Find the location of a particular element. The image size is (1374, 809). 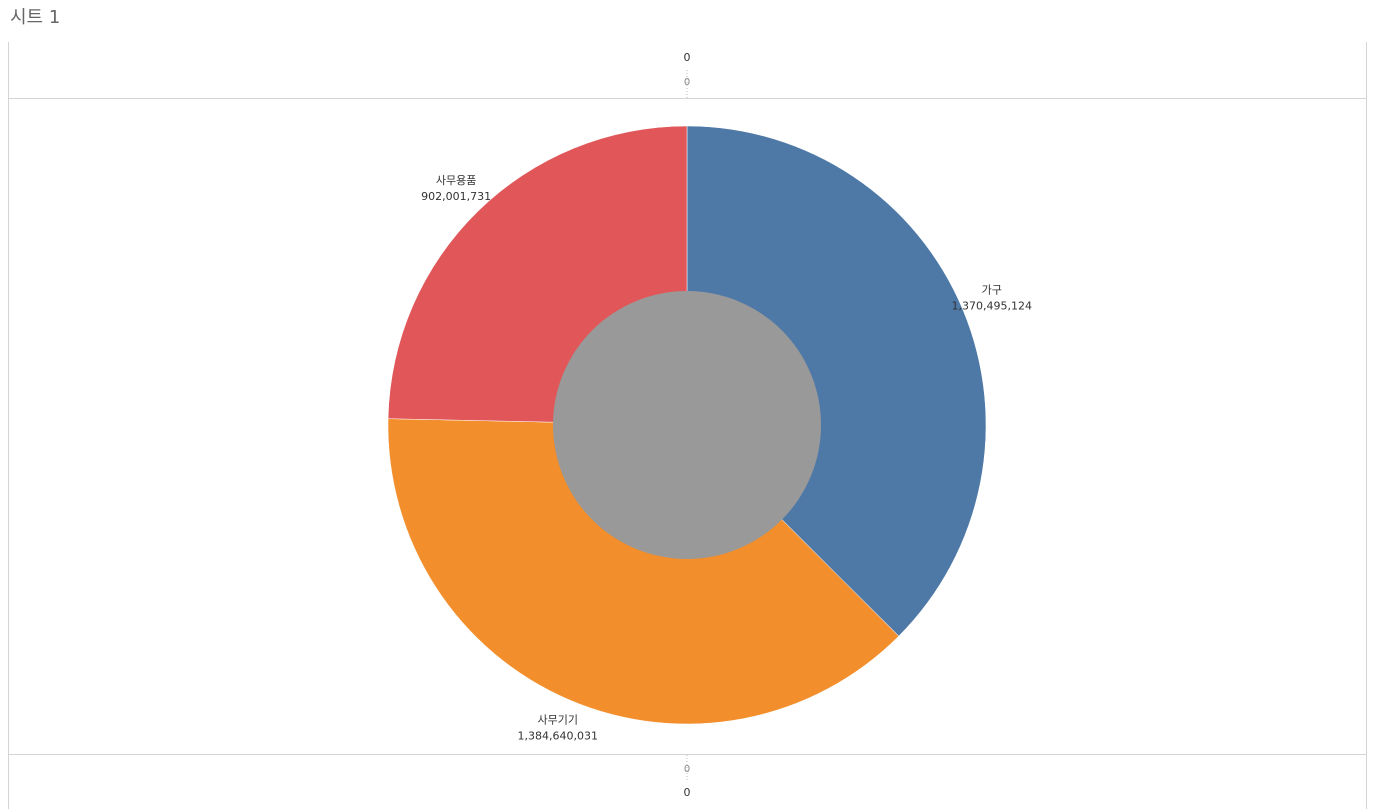

value-label: 1,370,495,124 is located at coordinates (992, 305).